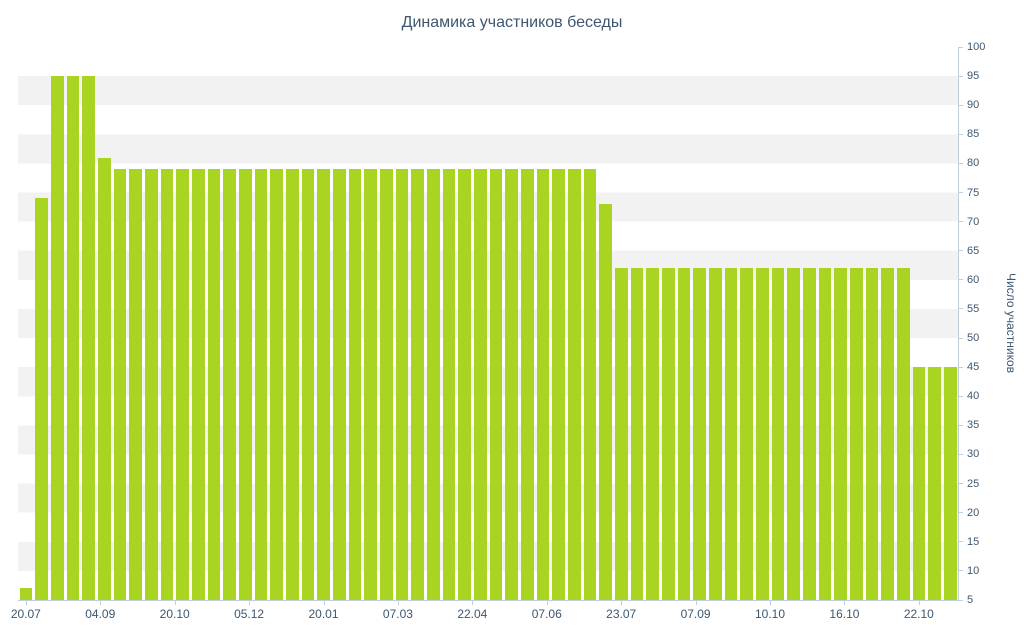 Image resolution: width=1024 pixels, height=640 pixels. What do you see at coordinates (973, 425) in the screenshot?
I see `y-axis-tick-label: 35` at bounding box center [973, 425].